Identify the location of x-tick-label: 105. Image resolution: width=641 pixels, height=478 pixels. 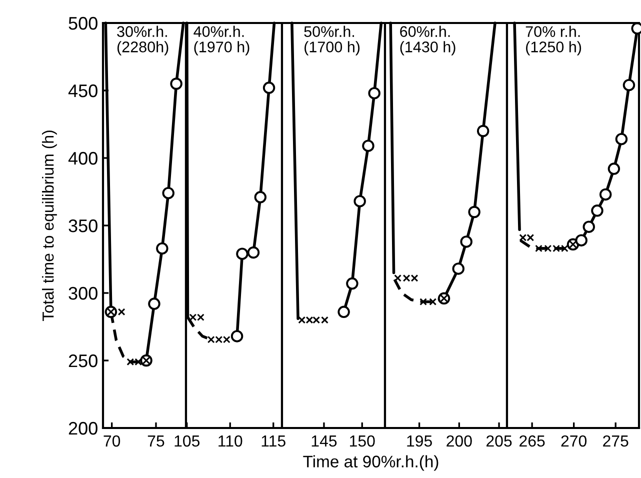
(187, 441).